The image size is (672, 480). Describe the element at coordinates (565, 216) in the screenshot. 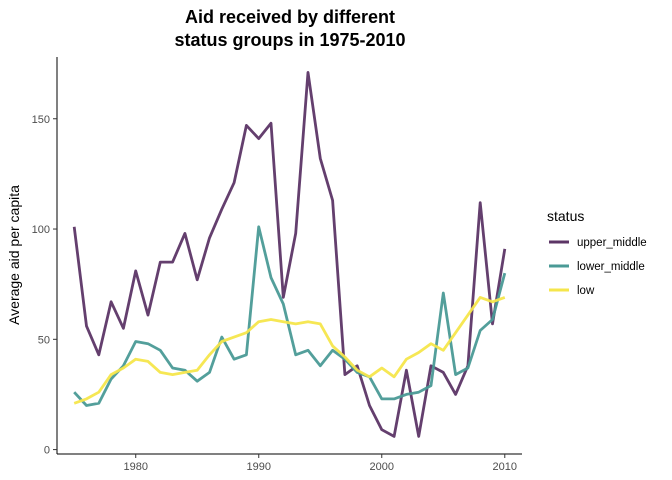

I see `legend-title: status` at that location.